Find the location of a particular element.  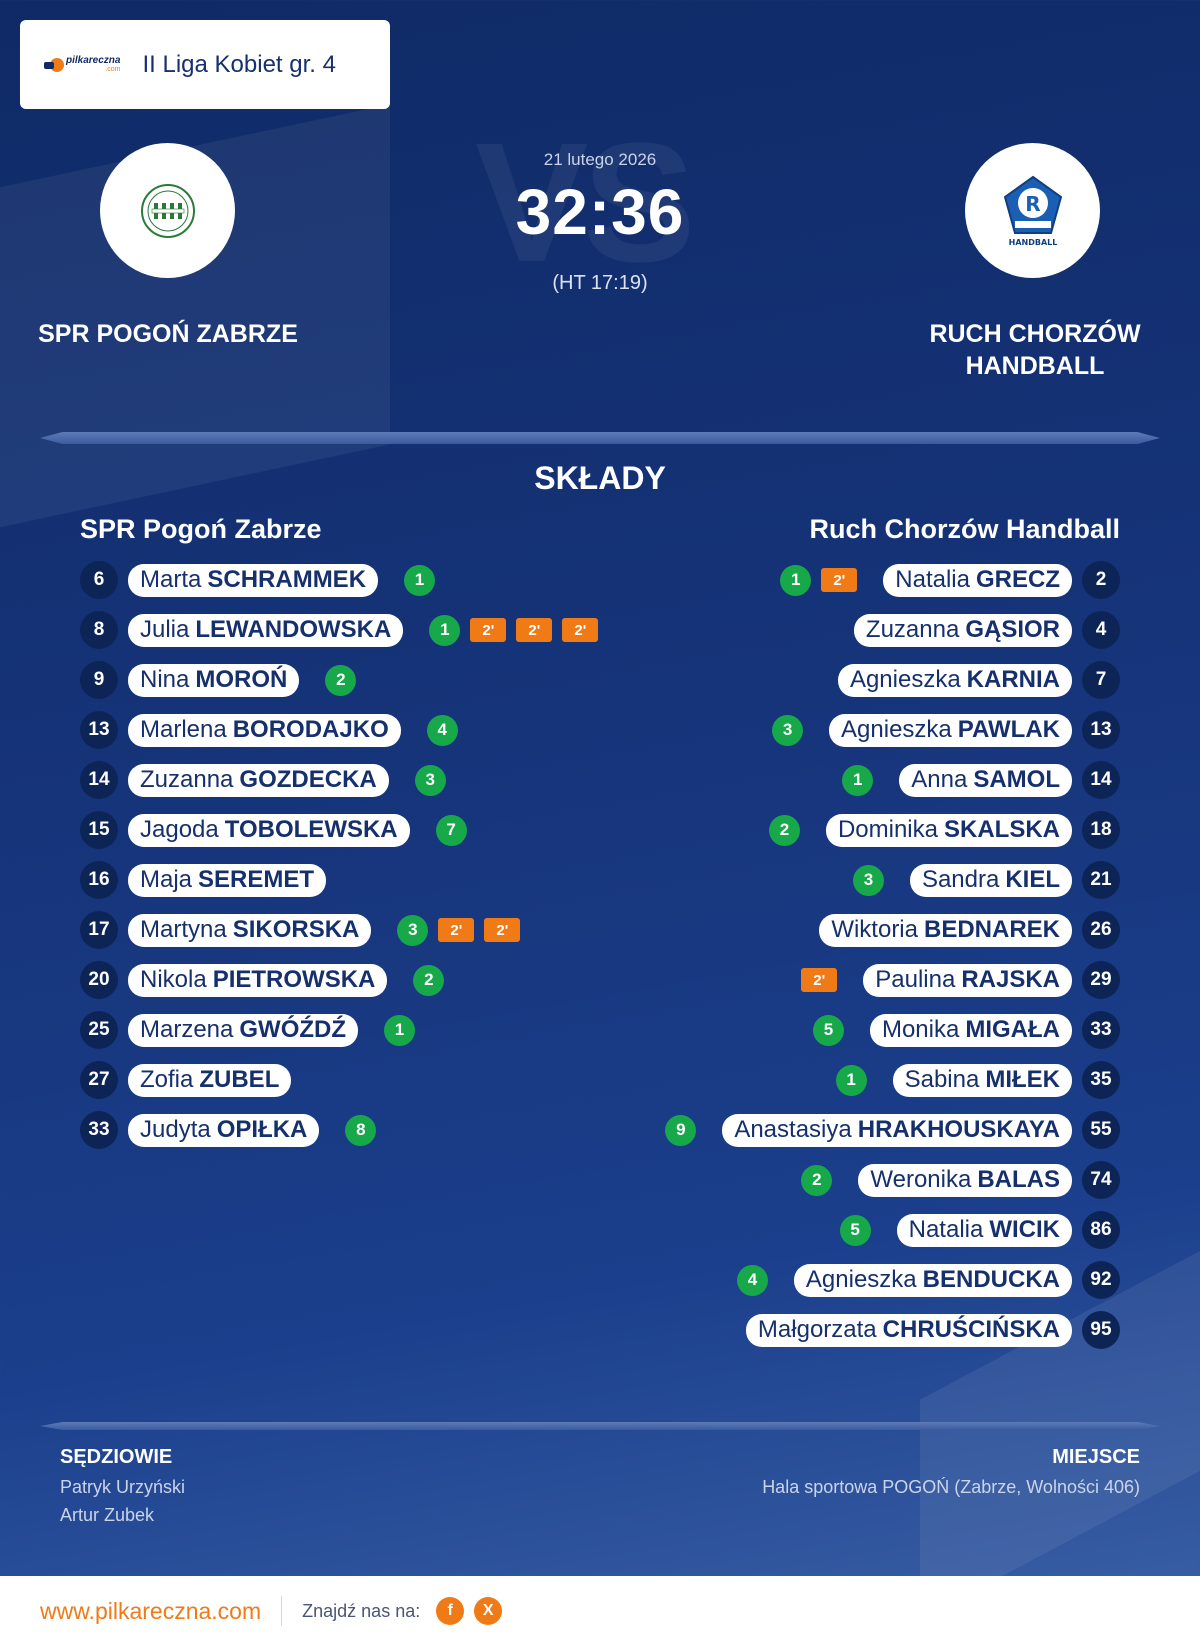

player-first-name: Agnieszka is located at coordinates (896, 729).